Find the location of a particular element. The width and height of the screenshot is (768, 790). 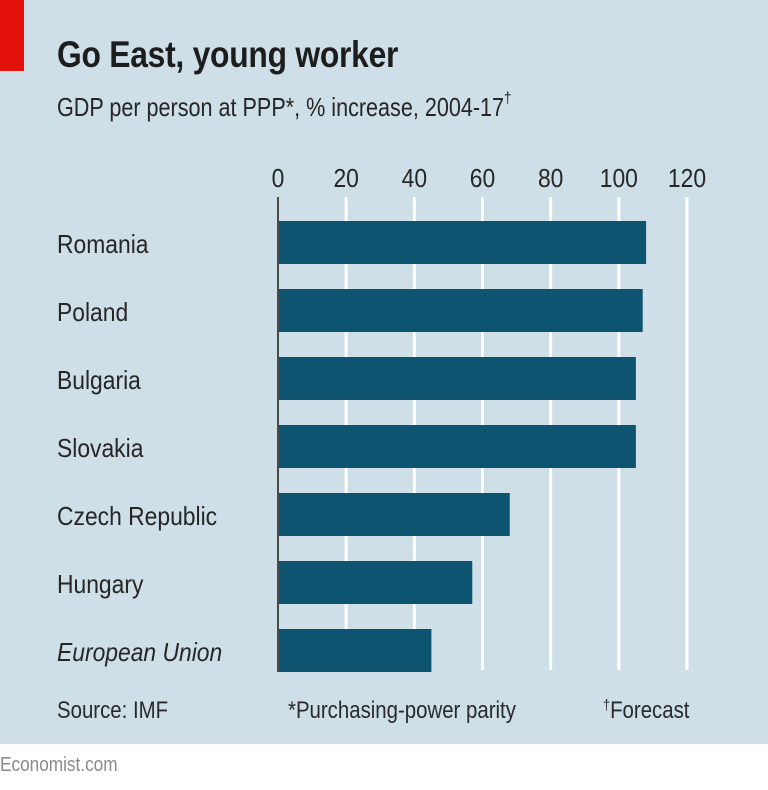

x-tick-label: 100 is located at coordinates (619, 179).